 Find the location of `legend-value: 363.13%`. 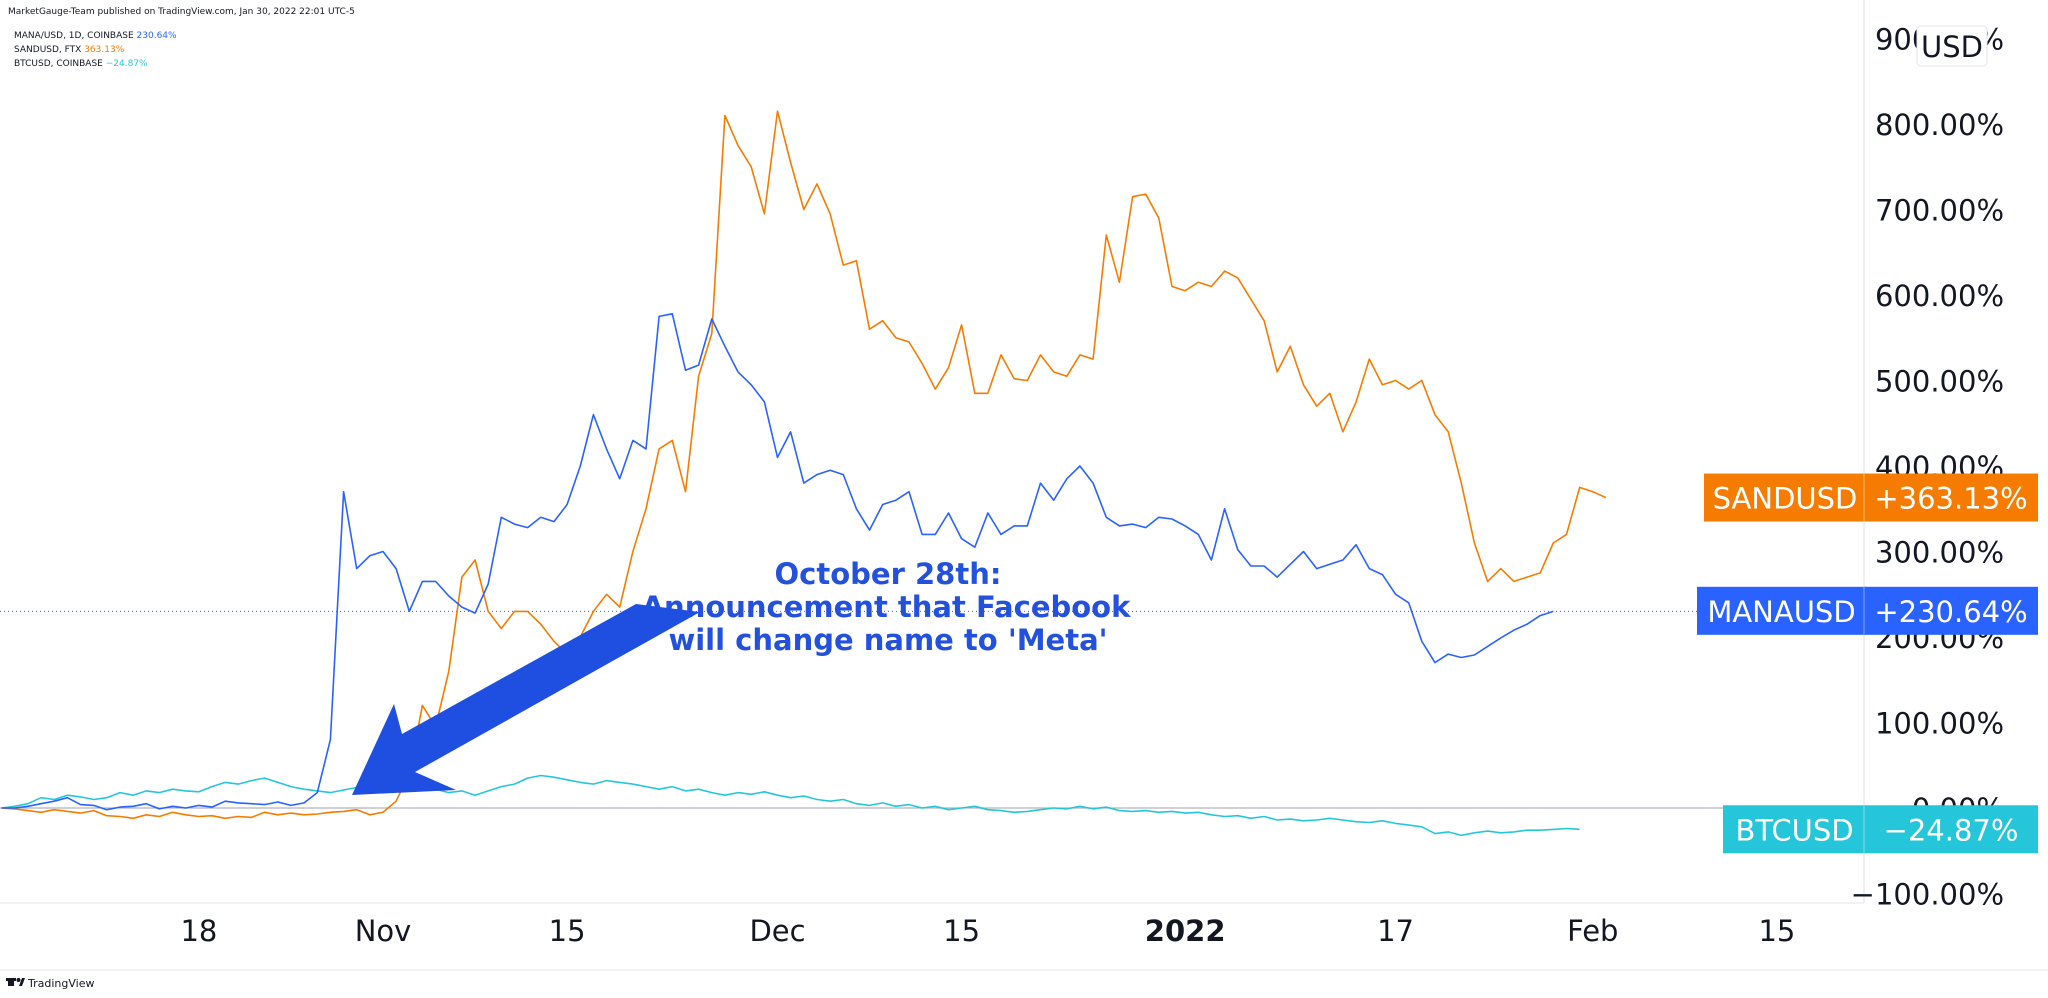

legend-value: 363.13% is located at coordinates (104, 50).